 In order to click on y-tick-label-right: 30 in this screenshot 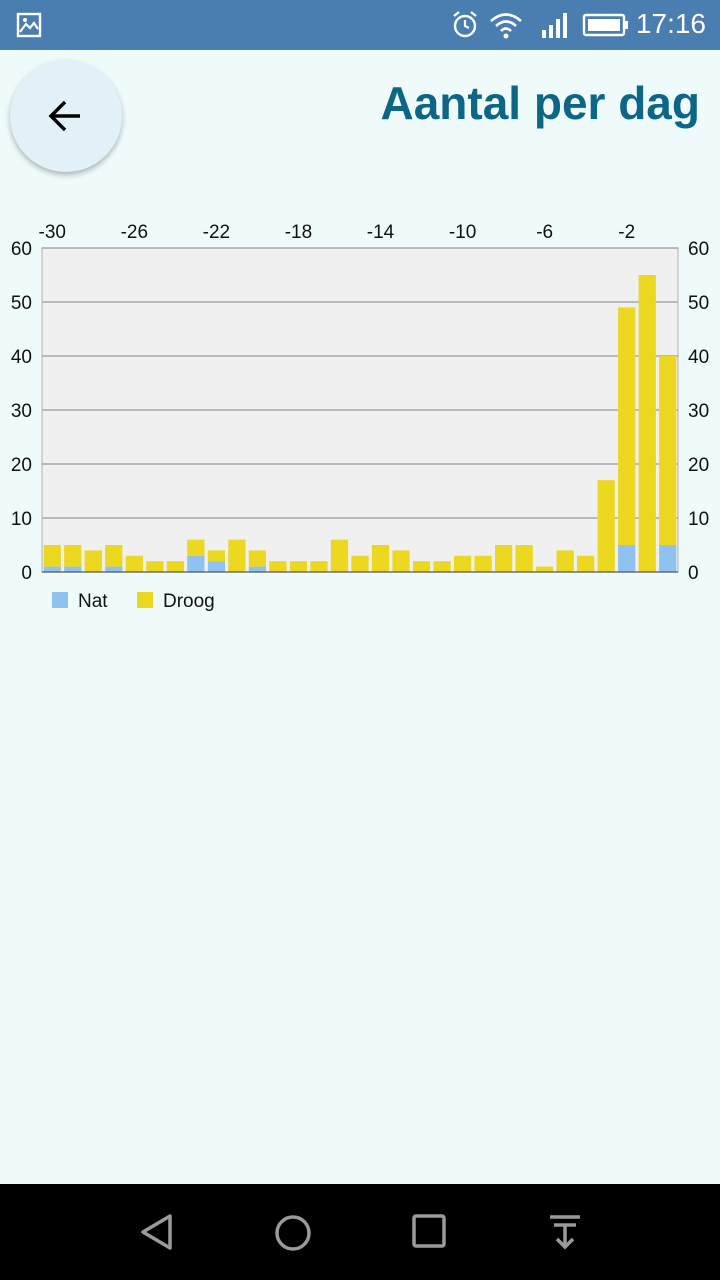, I will do `click(698, 411)`.